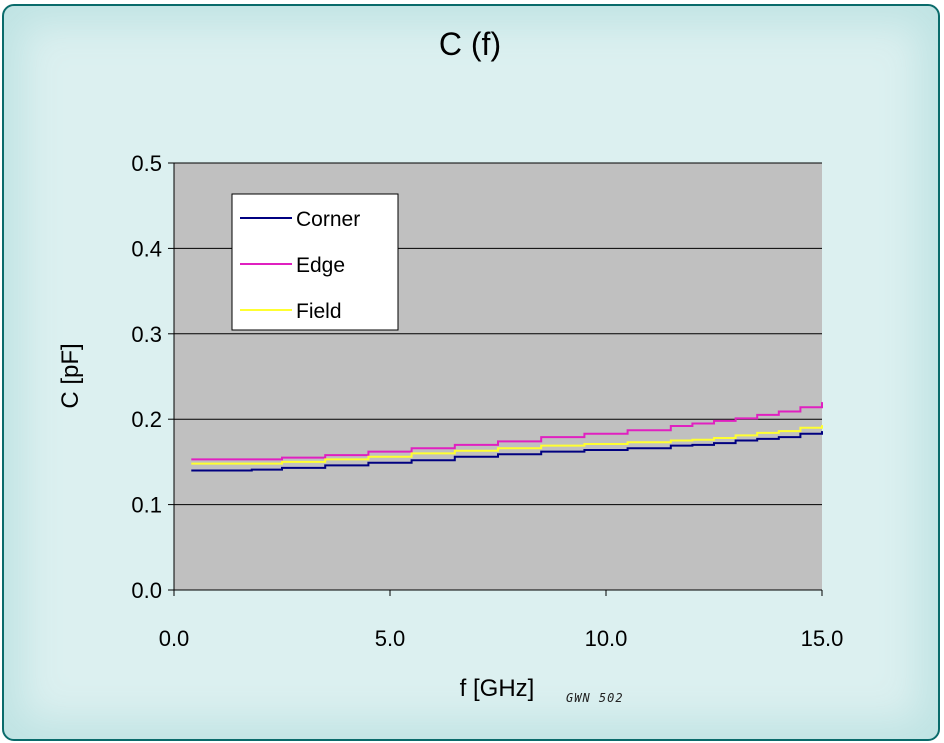  I want to click on watermark: GWN 502, so click(595, 698).